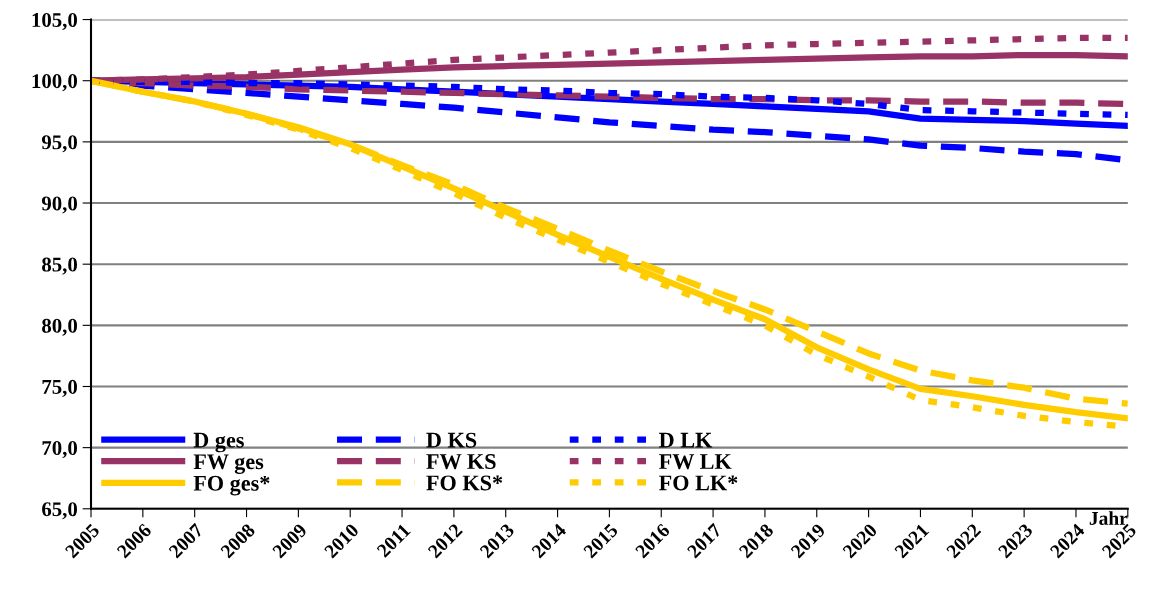 Image resolution: width=1152 pixels, height=593 pixels. Describe the element at coordinates (461, 462) in the screenshot. I see `legend-label: FW KS` at that location.